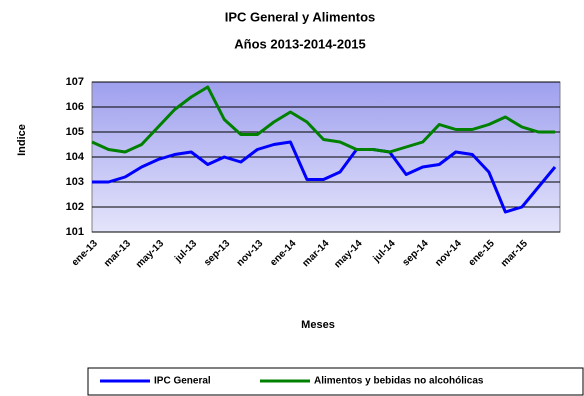  I want to click on legend-label: IPC General, so click(182, 381).